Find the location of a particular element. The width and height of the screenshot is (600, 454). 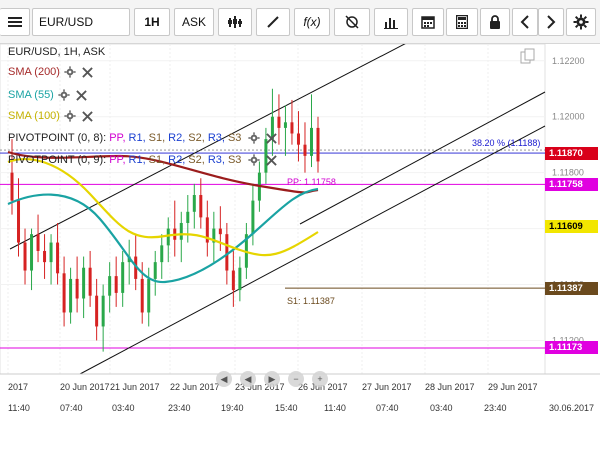

lock-icon is located at coordinates (495, 22).